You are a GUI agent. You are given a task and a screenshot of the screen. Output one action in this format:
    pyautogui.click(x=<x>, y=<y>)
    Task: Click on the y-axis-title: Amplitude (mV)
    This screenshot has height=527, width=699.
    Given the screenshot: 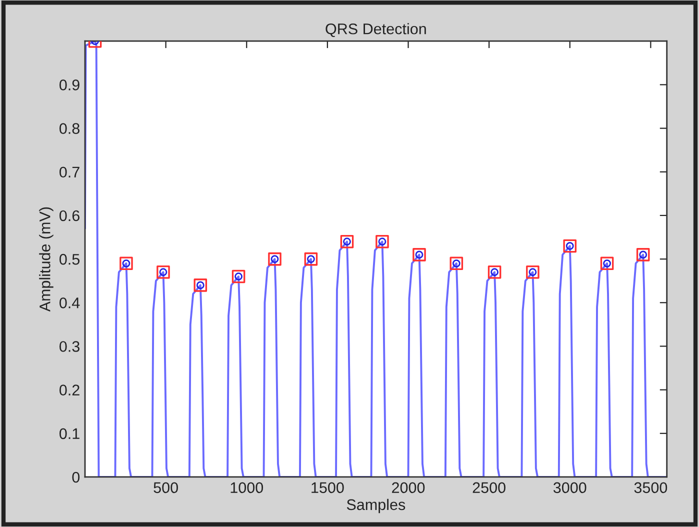 What is the action you would take?
    pyautogui.click(x=46, y=259)
    